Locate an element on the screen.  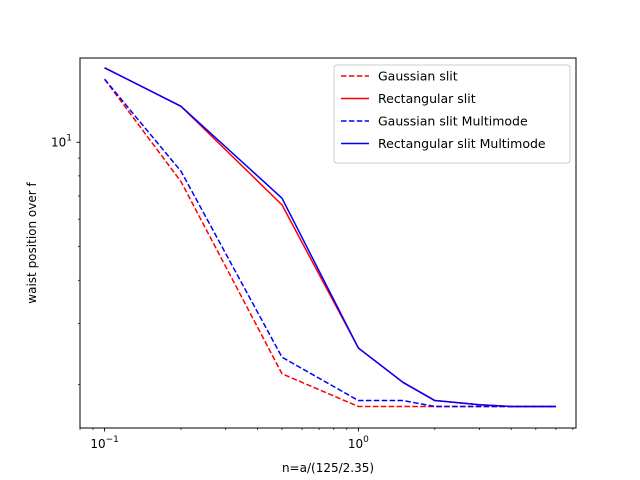
legend-label: Rectangular slit Multimode is located at coordinates (462, 143).